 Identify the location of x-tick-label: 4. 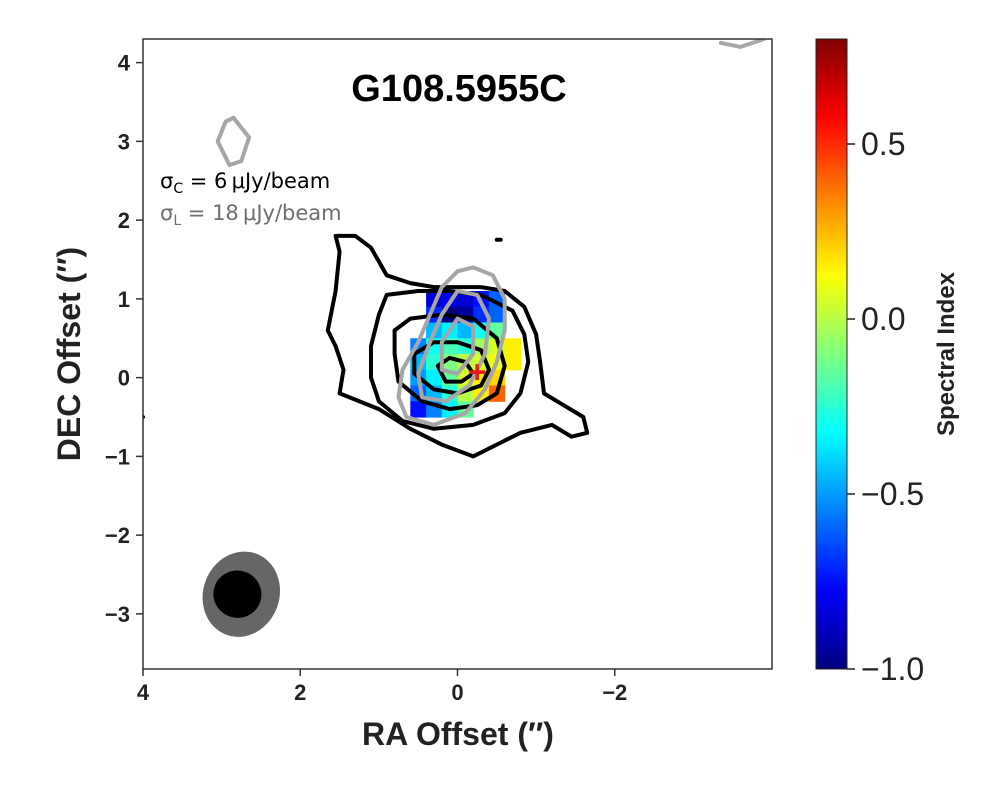
(143, 692).